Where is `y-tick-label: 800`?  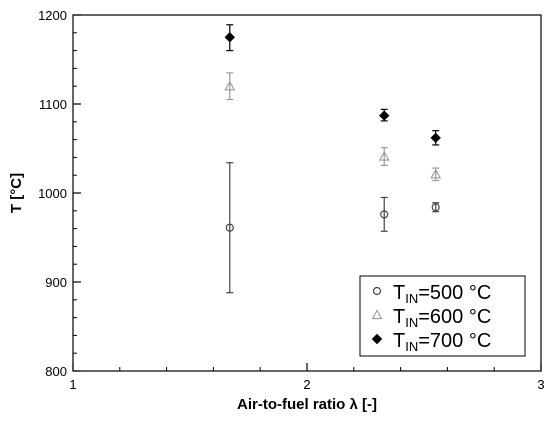 y-tick-label: 800 is located at coordinates (56, 371).